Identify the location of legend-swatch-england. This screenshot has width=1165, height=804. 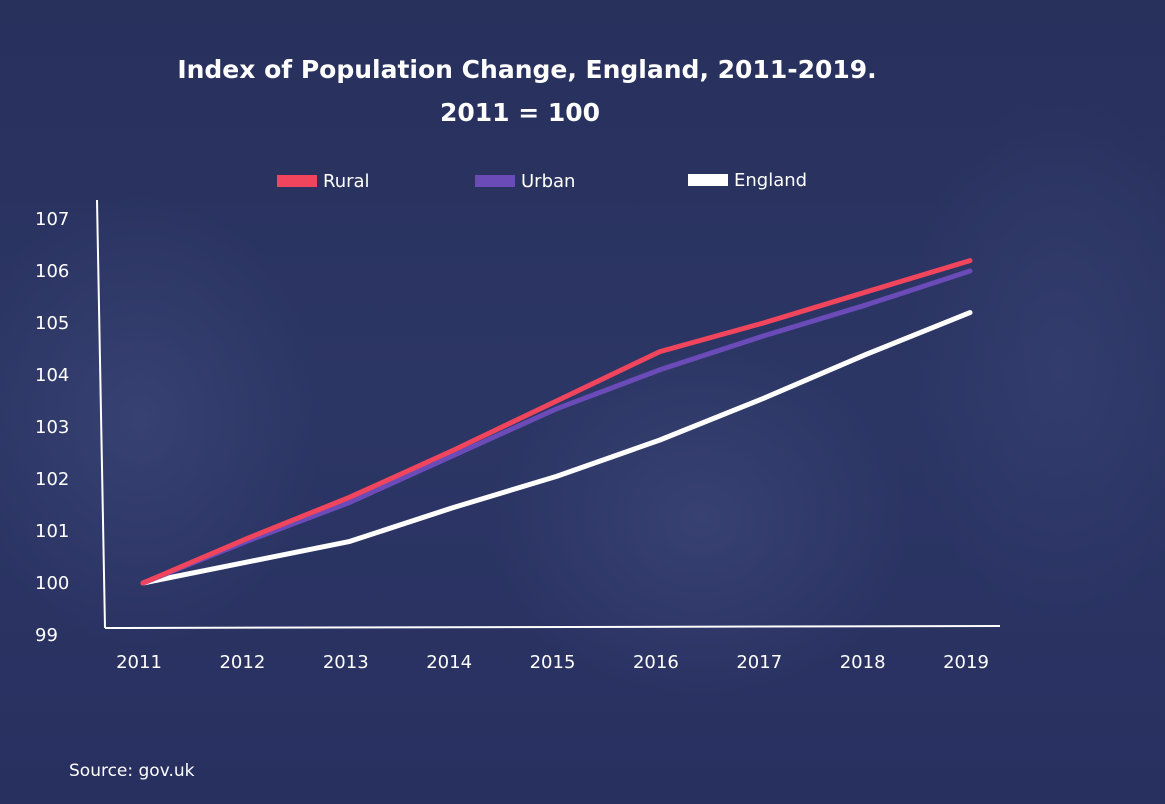
(708, 180).